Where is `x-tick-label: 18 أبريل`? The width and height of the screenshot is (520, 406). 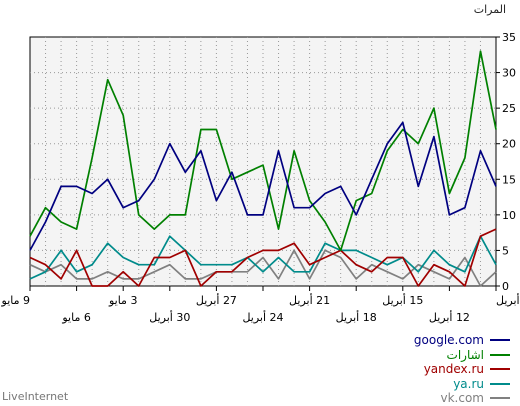 x-tick-label: 18 أبريل is located at coordinates (356, 317).